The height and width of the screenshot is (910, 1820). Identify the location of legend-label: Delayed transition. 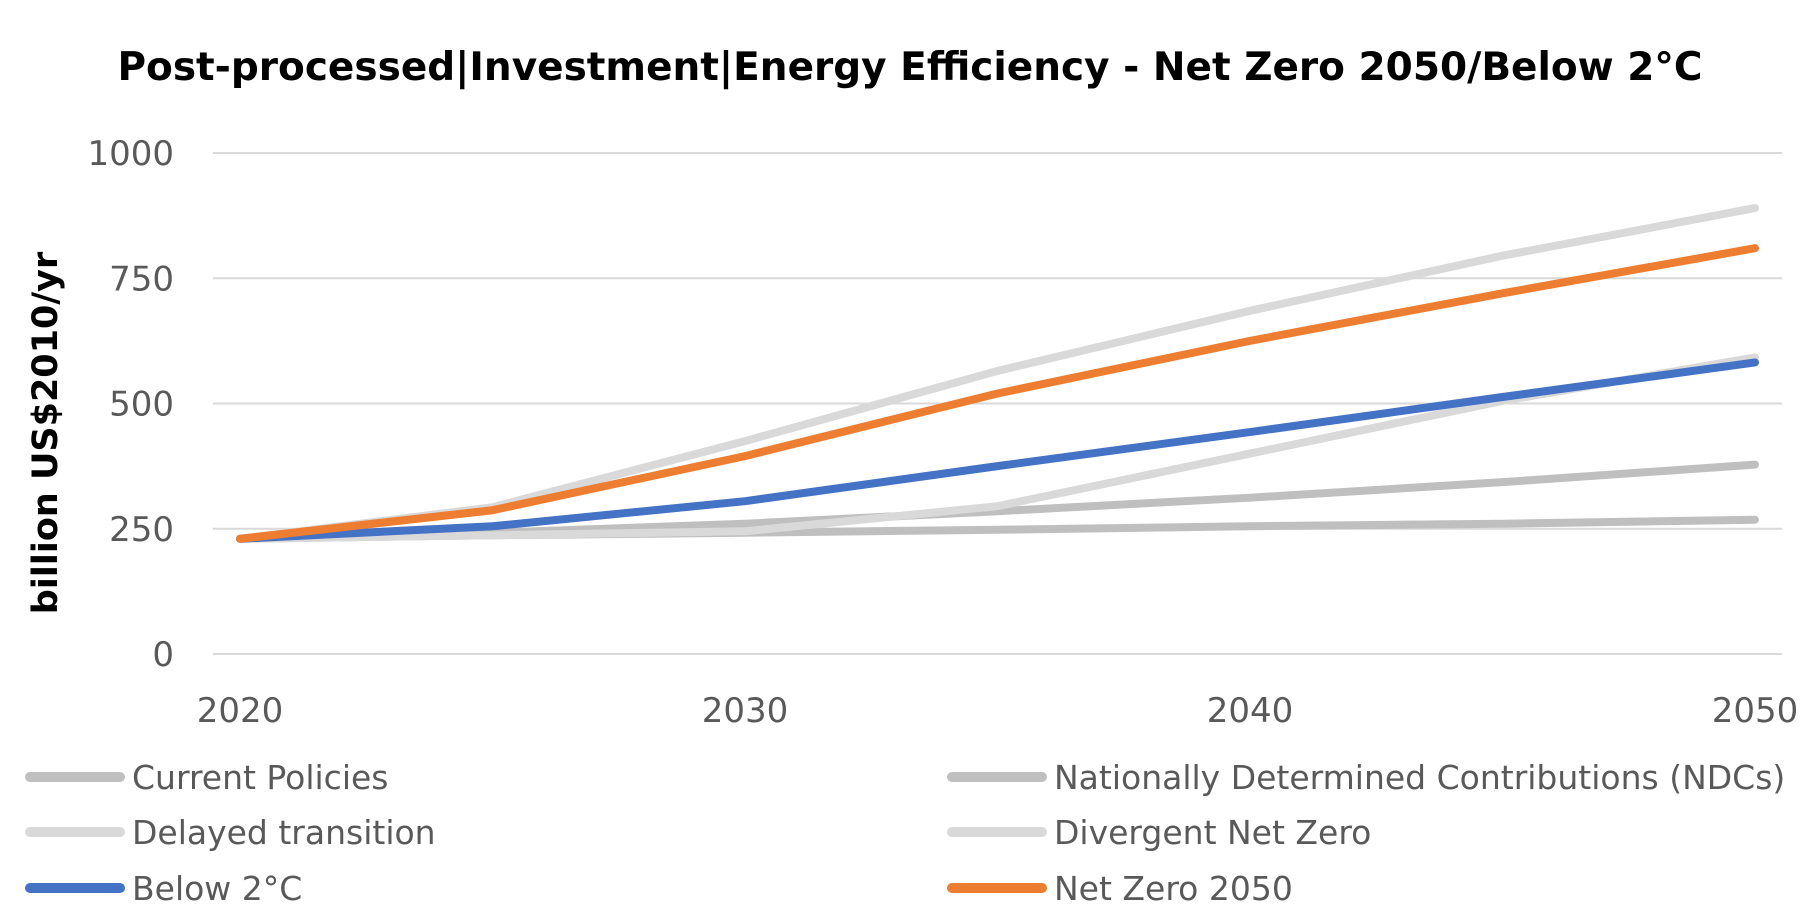
(284, 832).